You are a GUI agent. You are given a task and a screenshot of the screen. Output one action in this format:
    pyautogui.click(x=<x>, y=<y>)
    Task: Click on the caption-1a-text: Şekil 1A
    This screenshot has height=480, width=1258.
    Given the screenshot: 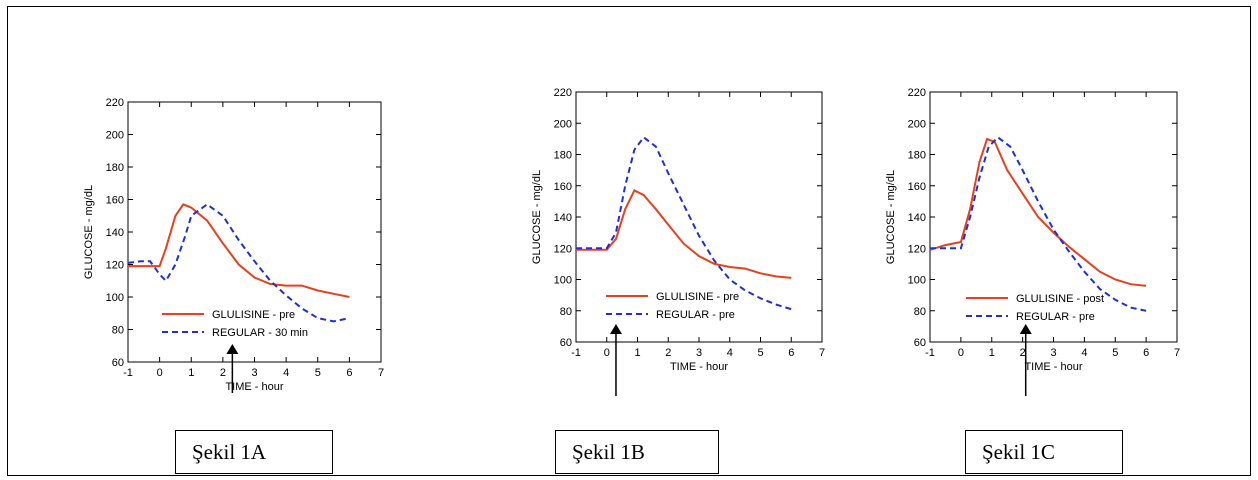 What is the action you would take?
    pyautogui.click(x=229, y=451)
    